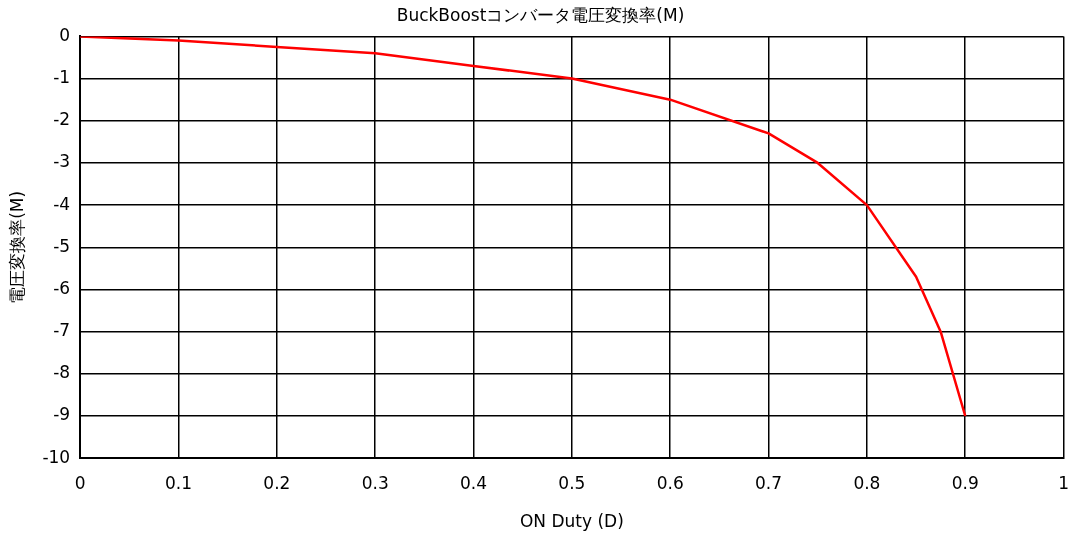  Describe the element at coordinates (867, 482) in the screenshot. I see `x-tick-label: 0.8` at that location.